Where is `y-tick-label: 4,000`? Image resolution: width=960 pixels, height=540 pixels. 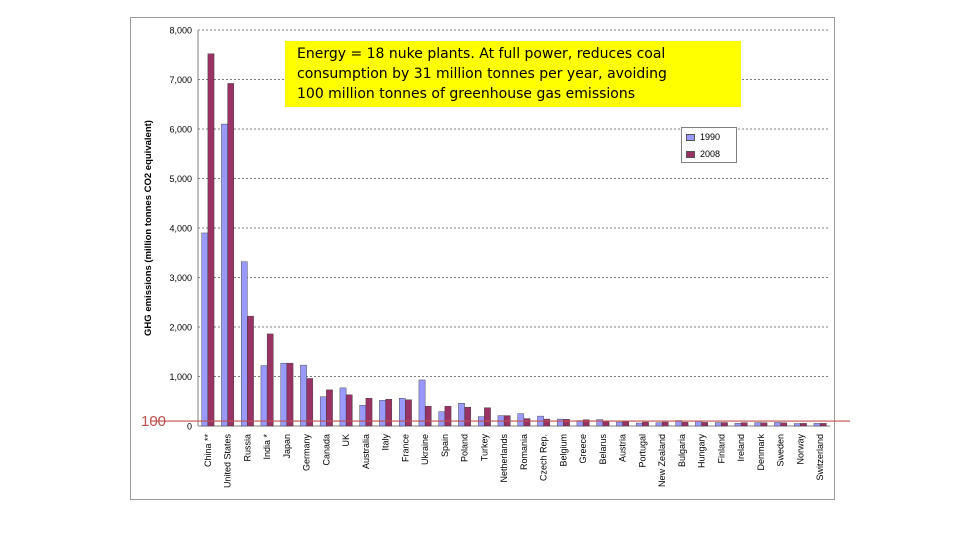
y-tick-label: 4,000 is located at coordinates (180, 229).